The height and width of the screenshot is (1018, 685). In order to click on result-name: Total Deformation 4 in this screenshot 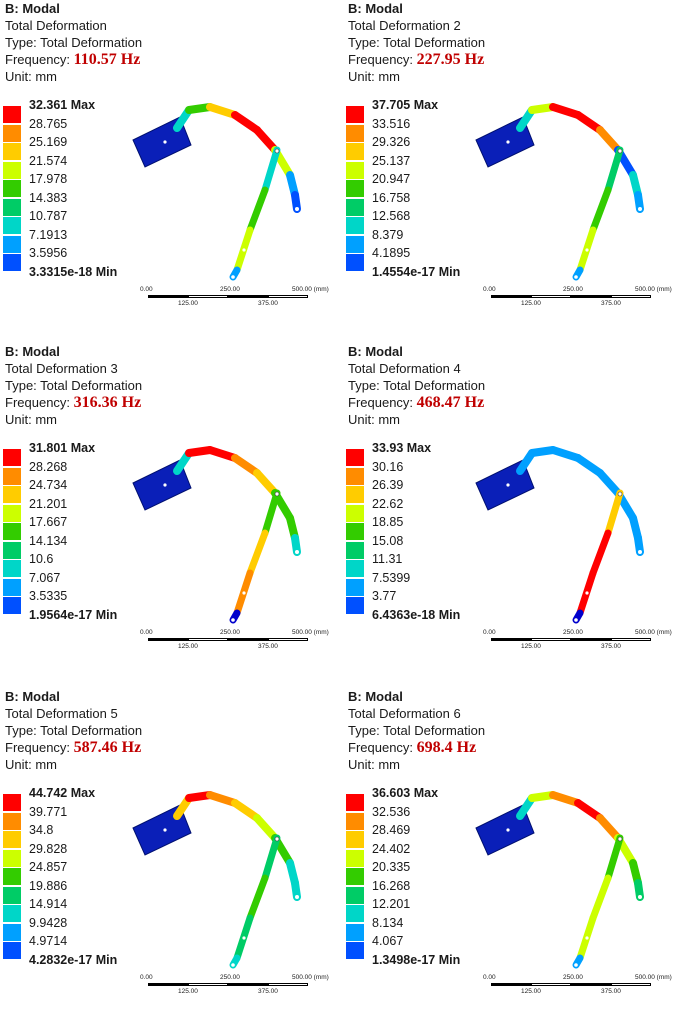, I will do `click(404, 368)`.